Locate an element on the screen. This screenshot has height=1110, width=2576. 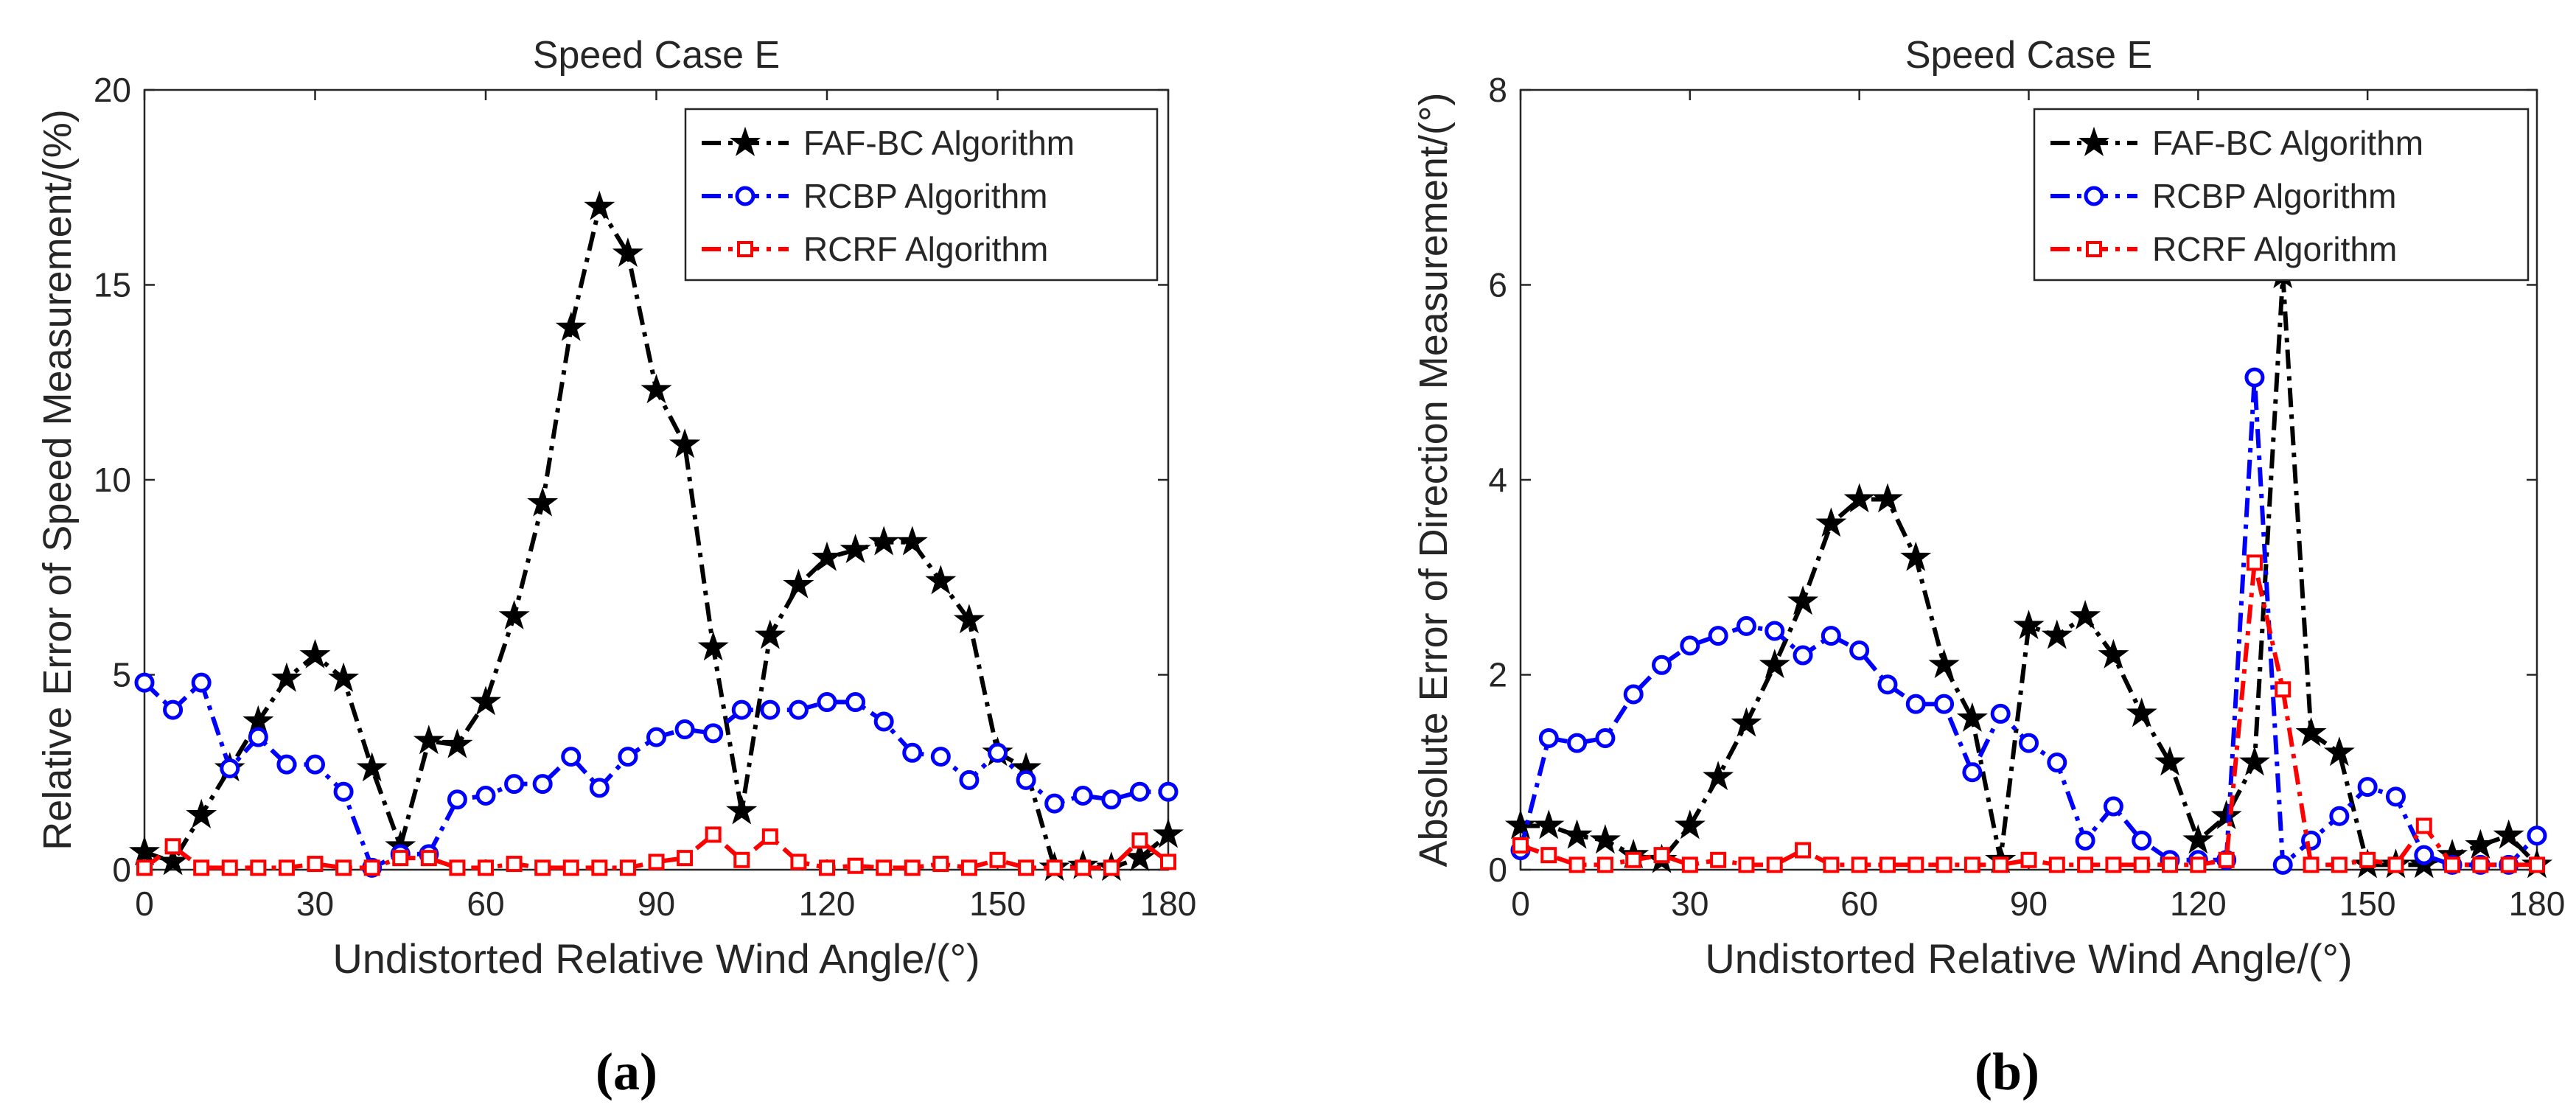
x-tick-label: 90 is located at coordinates (656, 903).